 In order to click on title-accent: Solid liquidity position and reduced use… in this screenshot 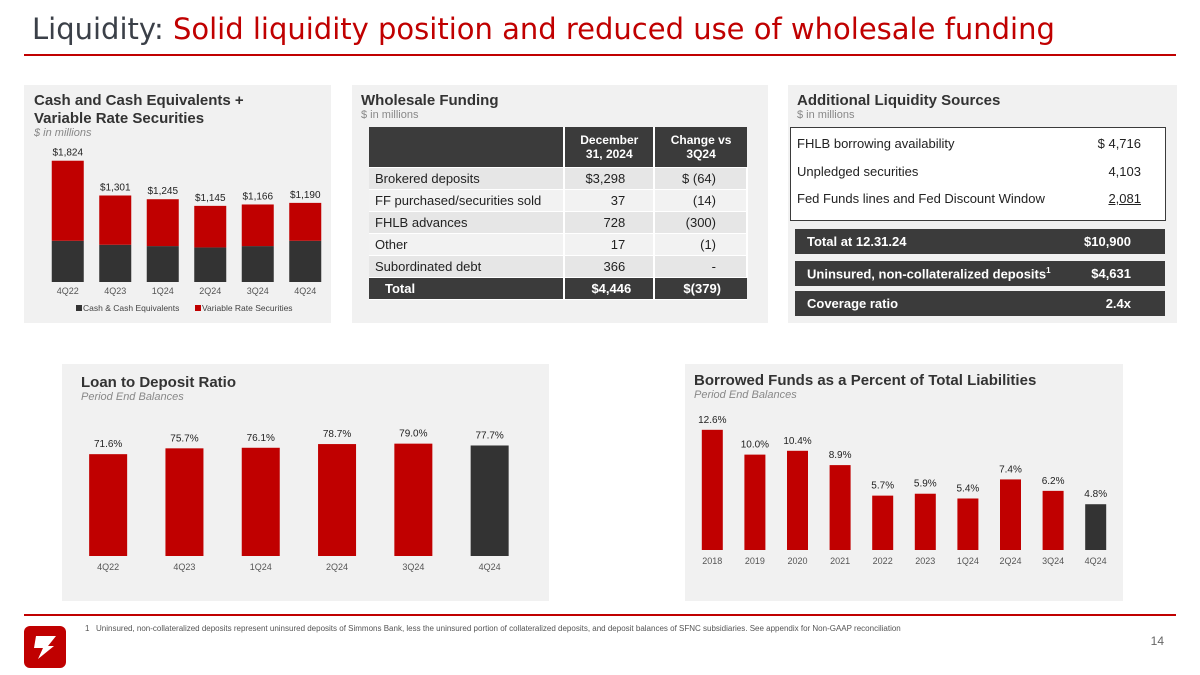, I will do `click(613, 29)`.